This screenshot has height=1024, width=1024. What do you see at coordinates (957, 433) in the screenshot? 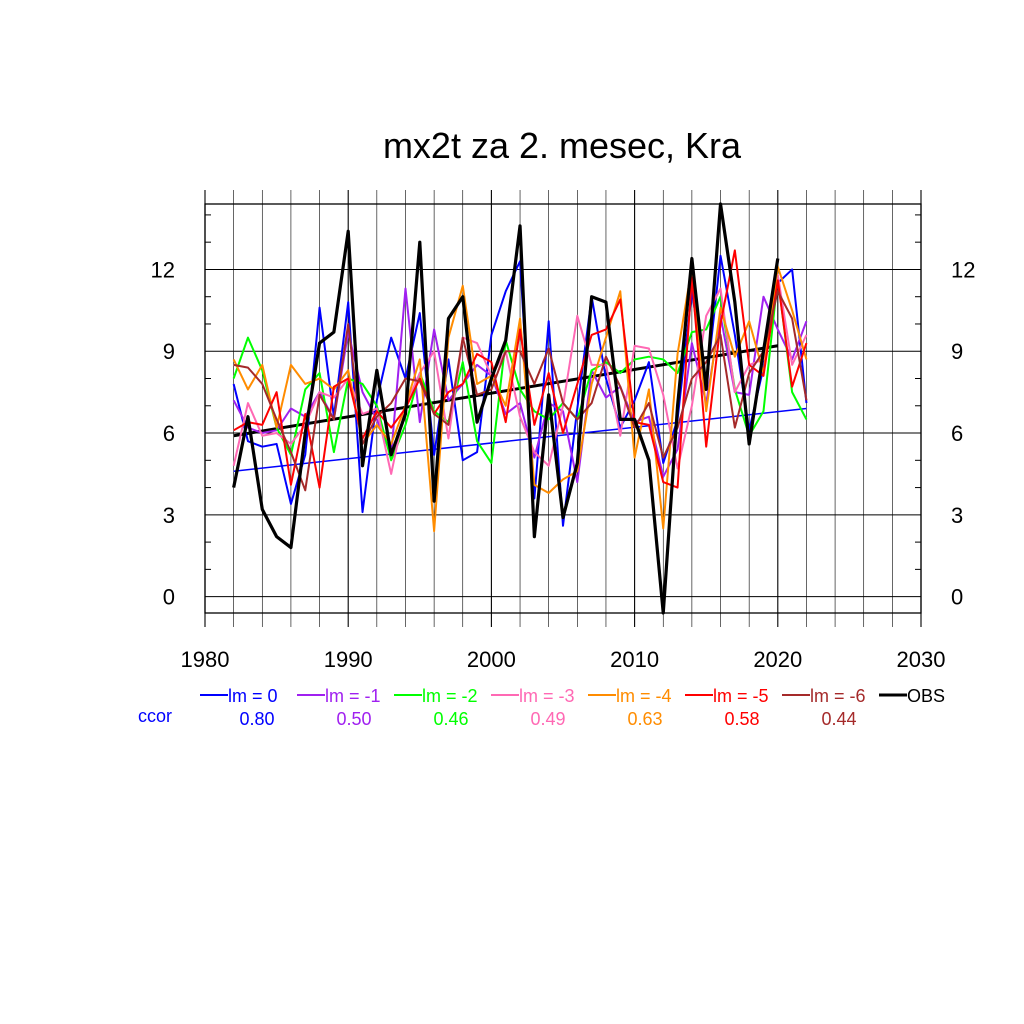
I see `y-tick-label-right: 6` at bounding box center [957, 433].